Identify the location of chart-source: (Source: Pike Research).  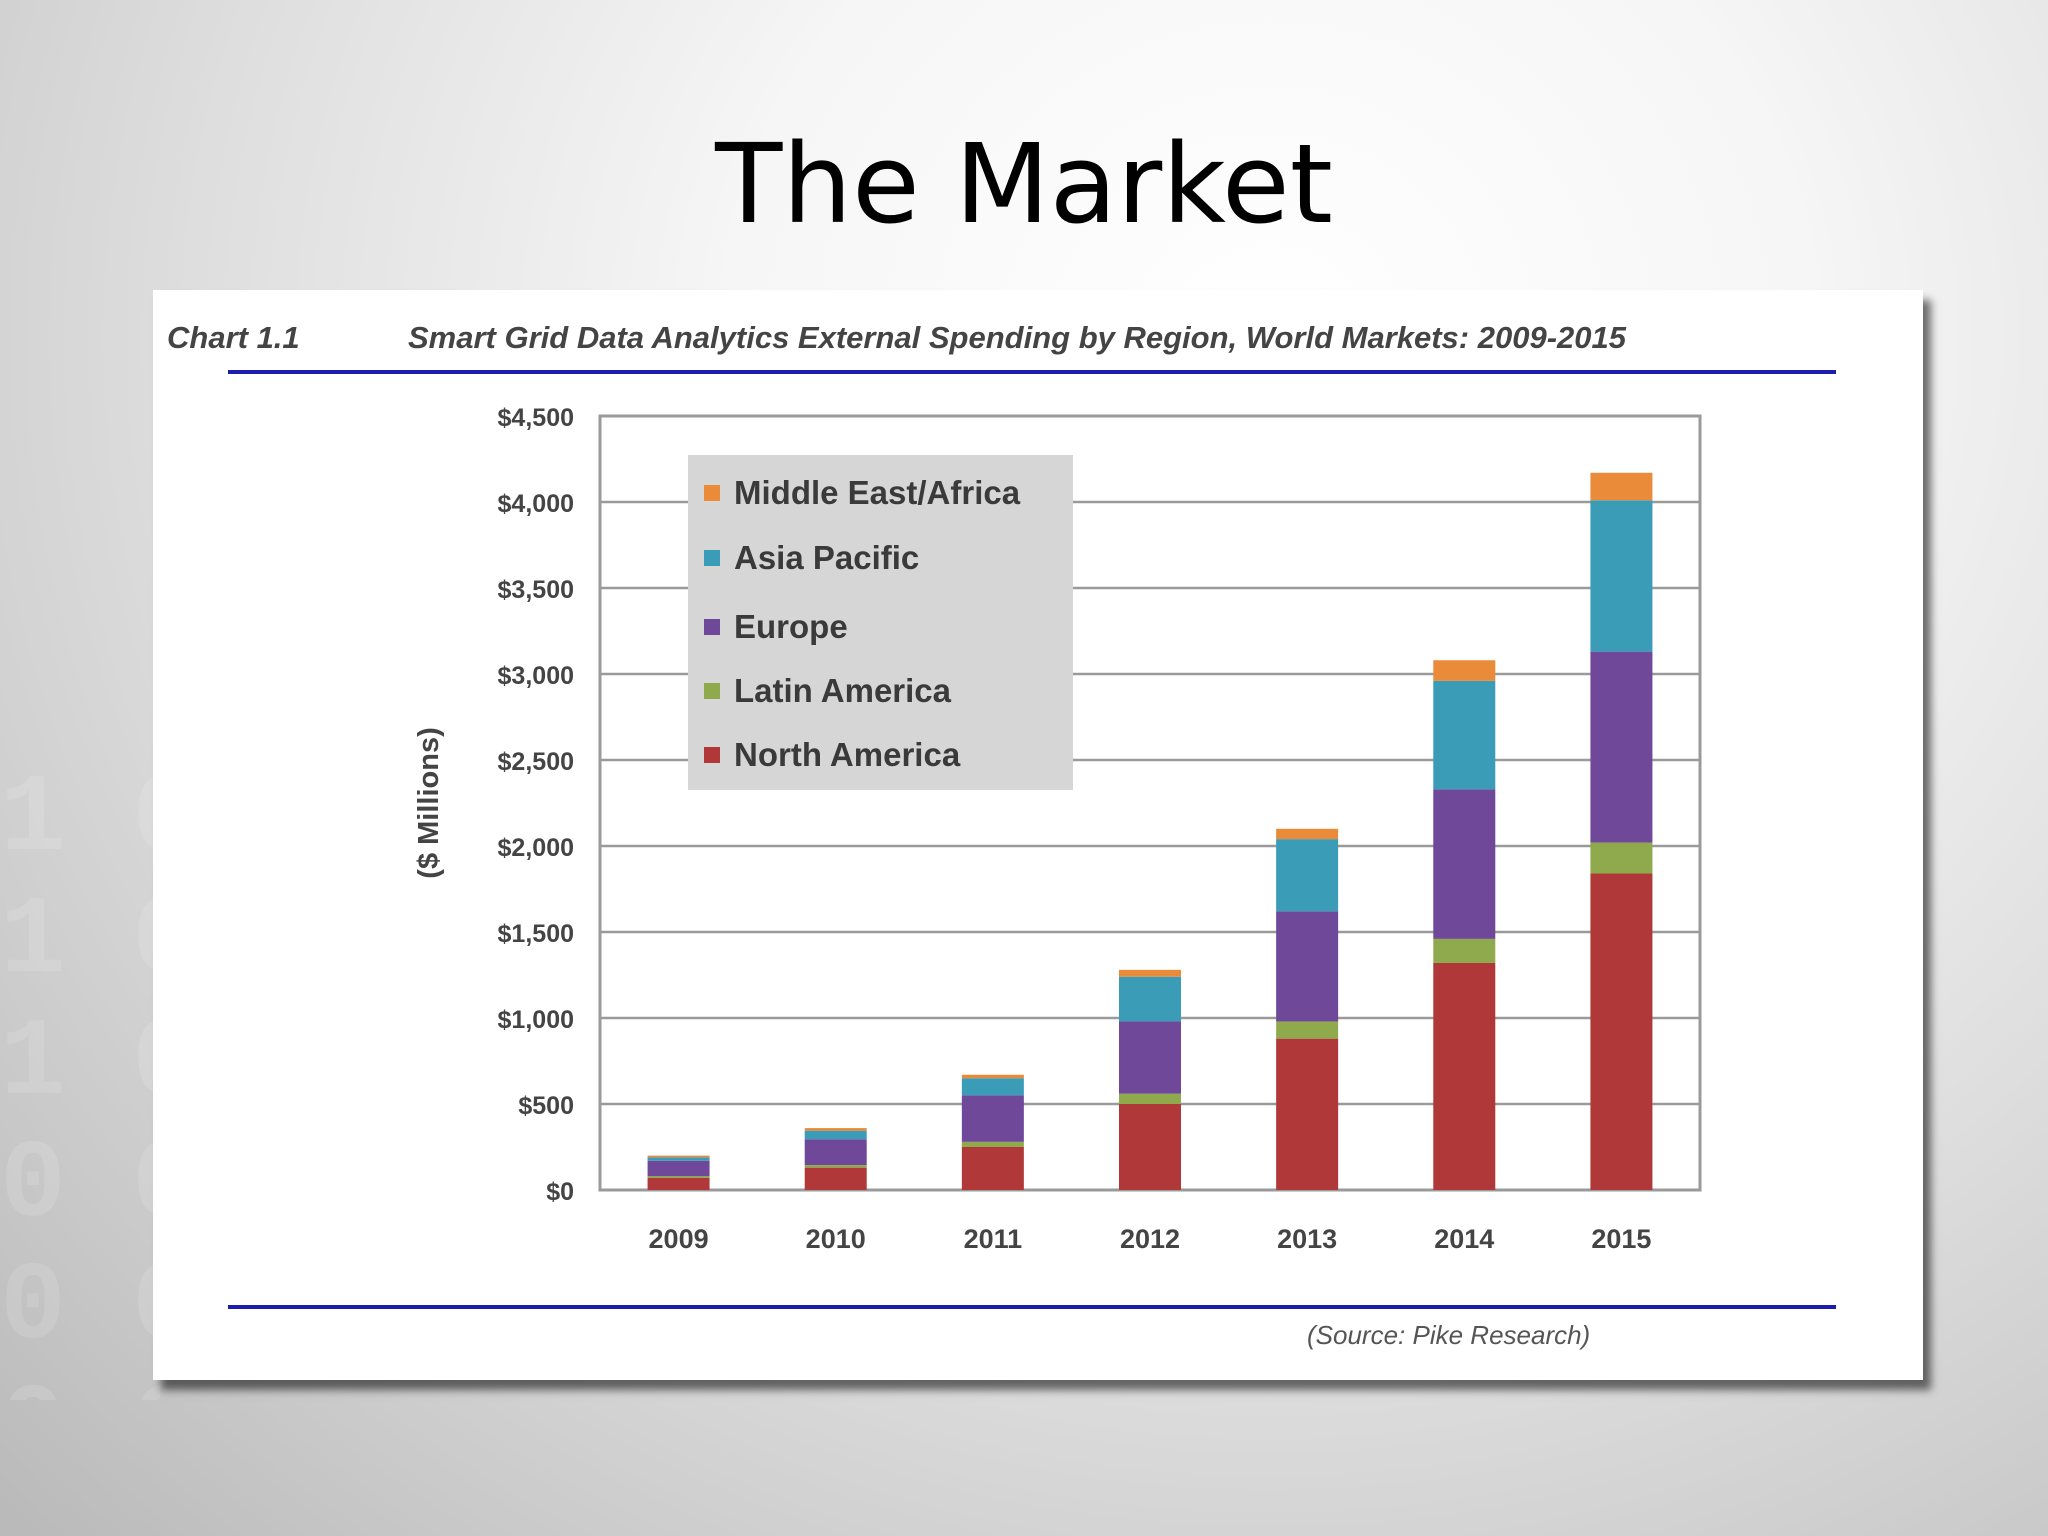
(1449, 1335).